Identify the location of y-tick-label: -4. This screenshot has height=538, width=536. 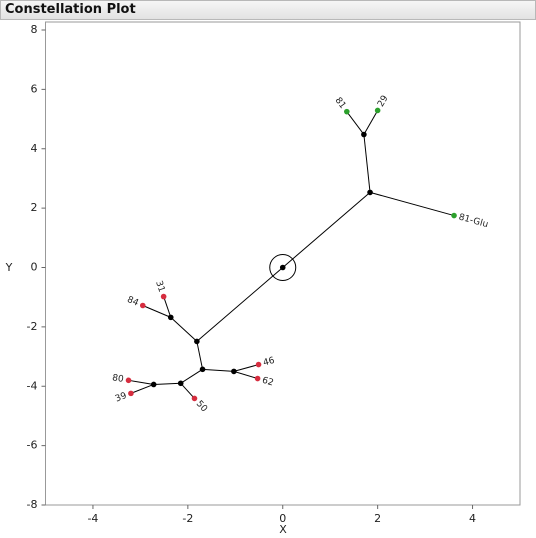
(32, 385).